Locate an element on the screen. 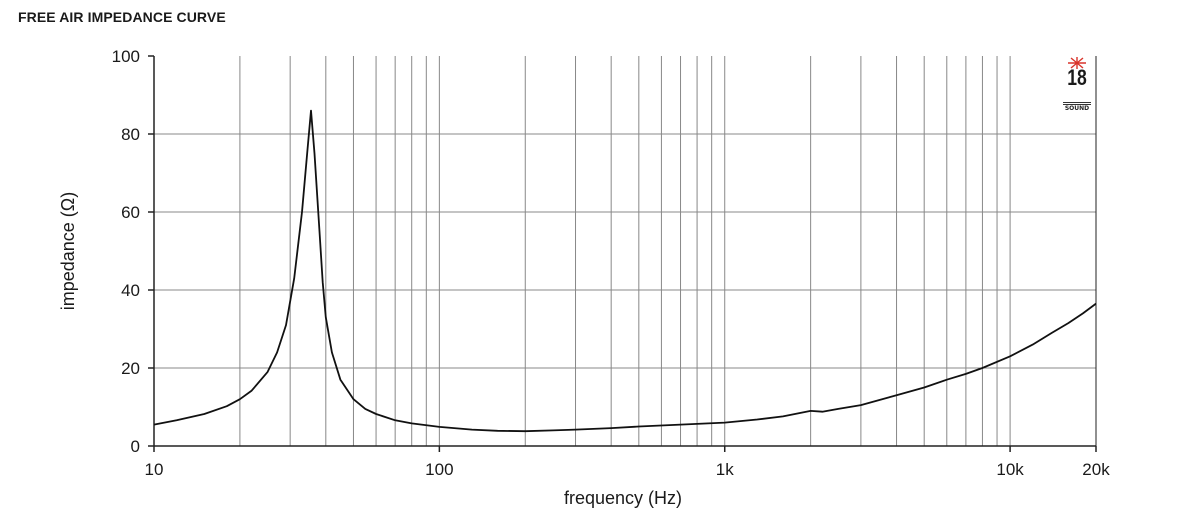 The height and width of the screenshot is (527, 1200). x-tick-label: 100 is located at coordinates (439, 469).